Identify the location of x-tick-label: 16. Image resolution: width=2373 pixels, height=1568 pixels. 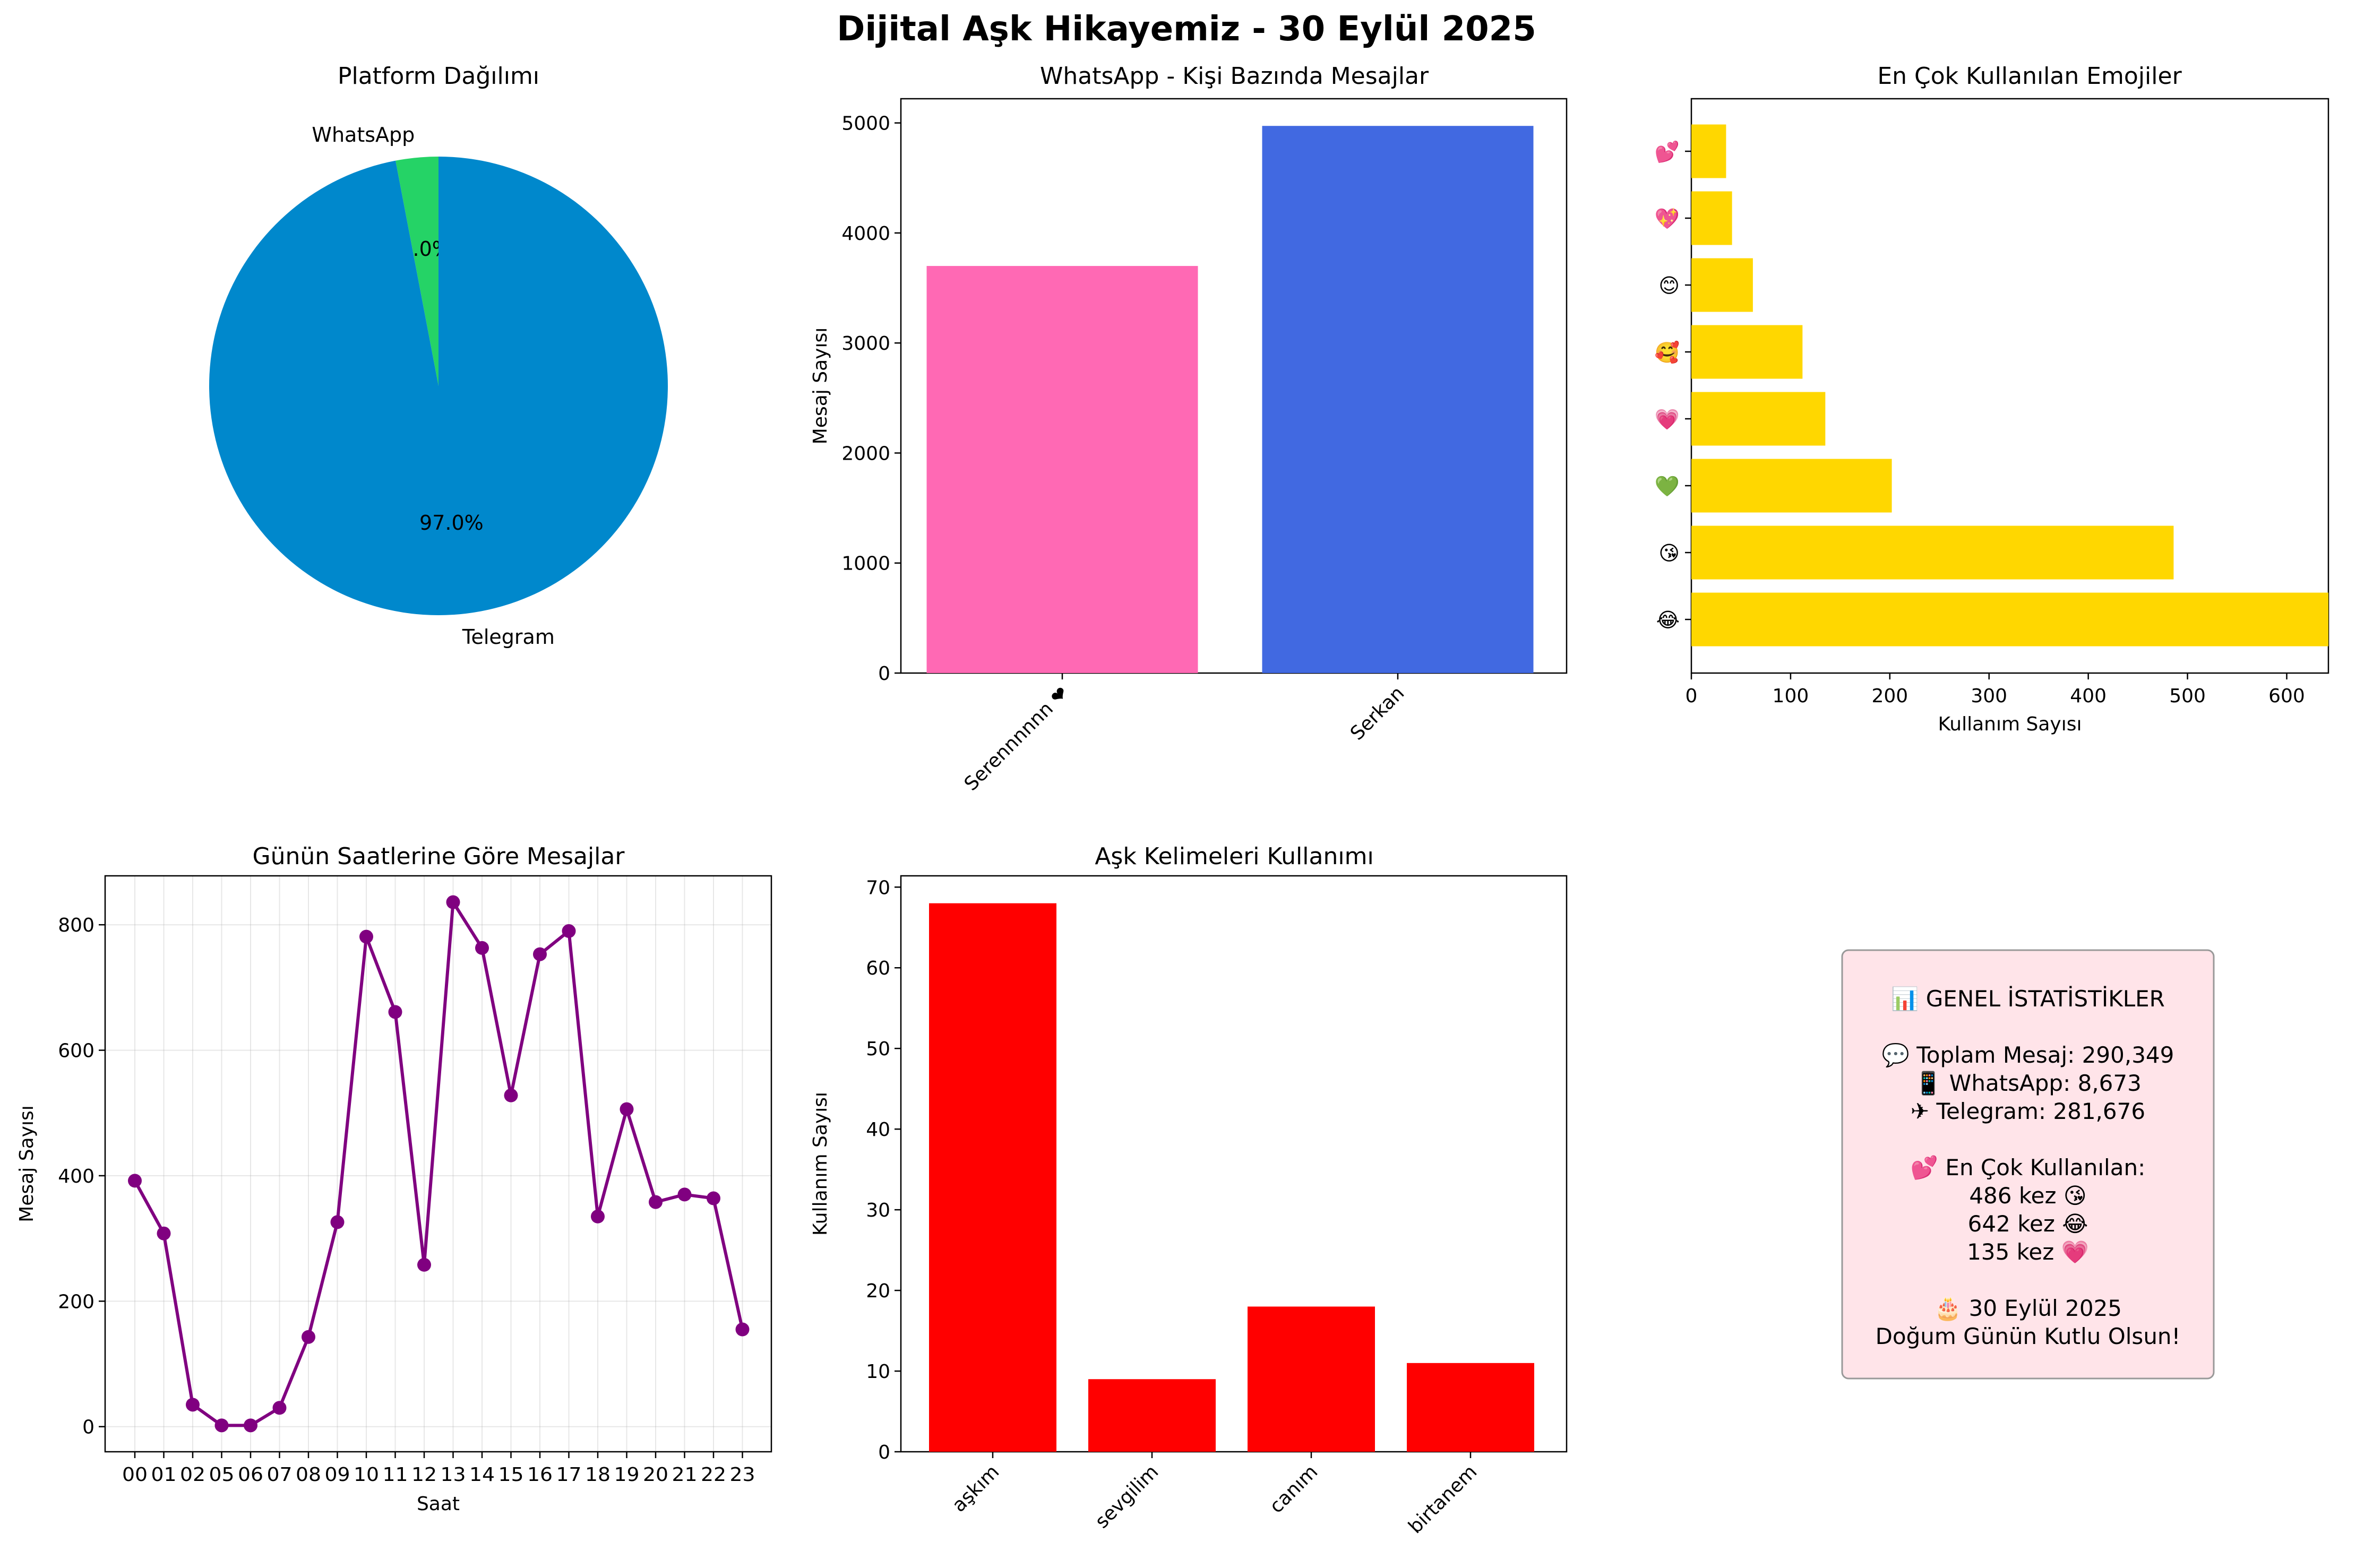
(540, 1475).